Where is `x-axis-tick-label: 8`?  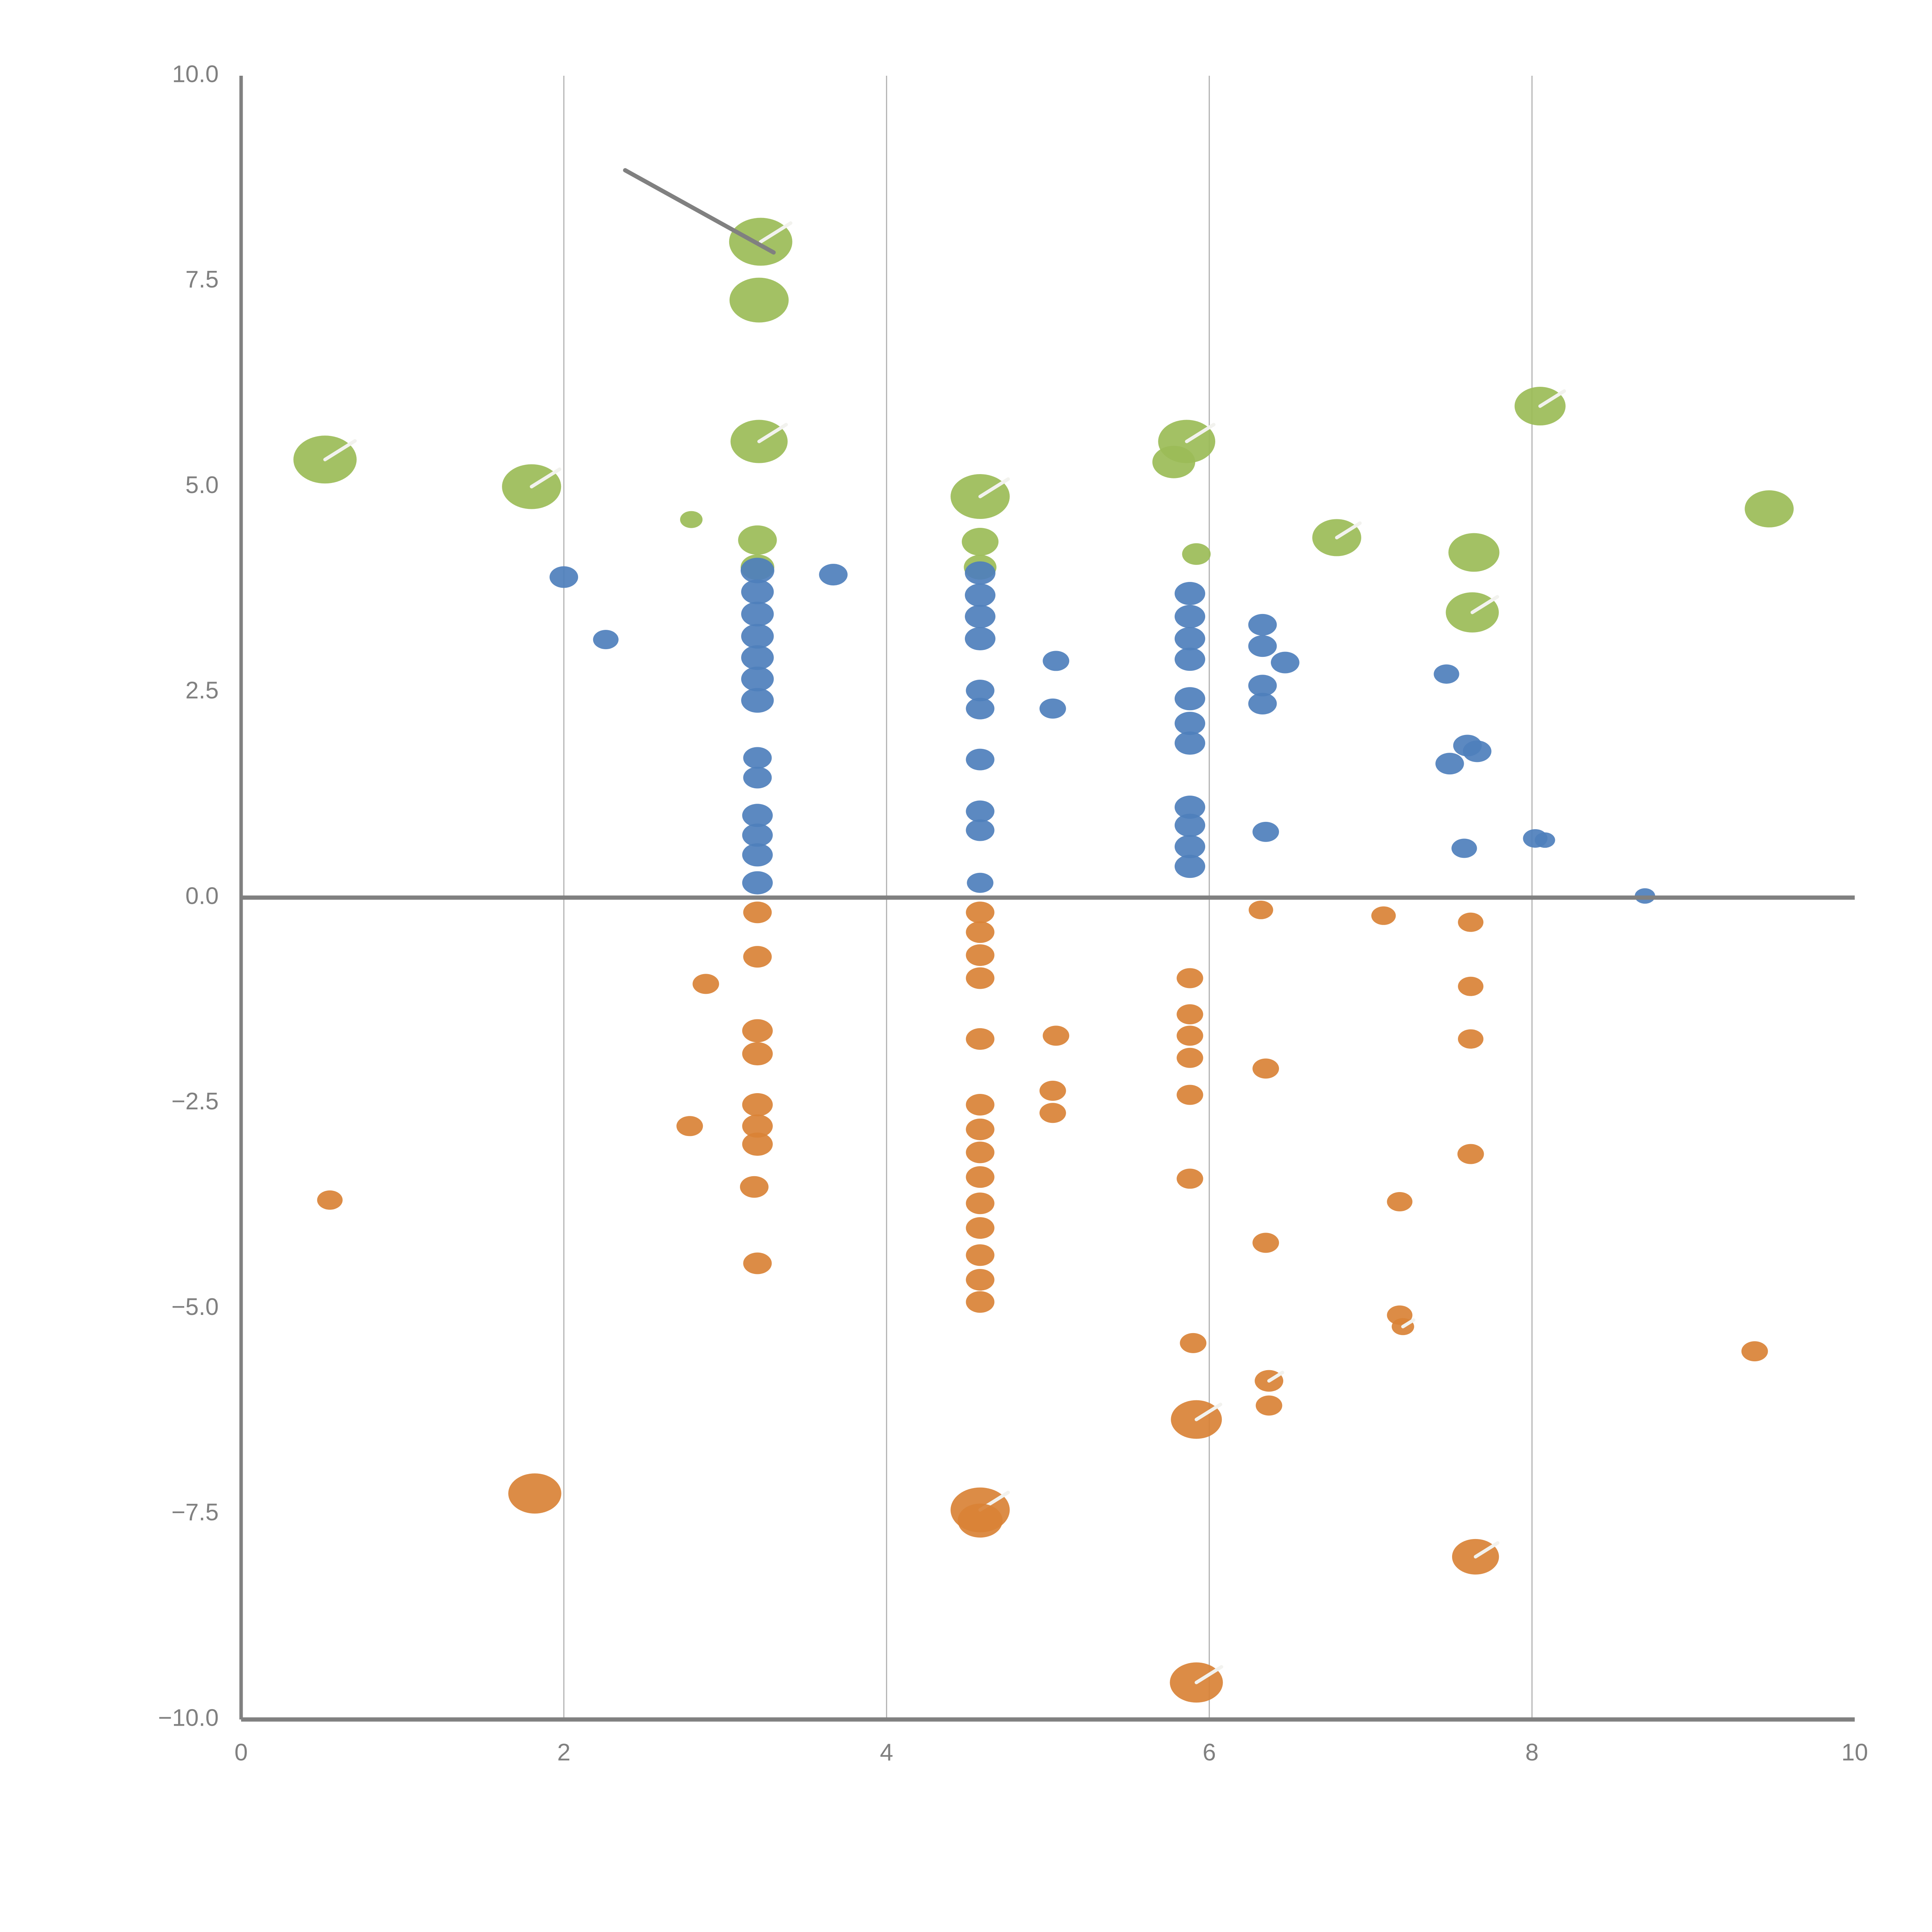 x-axis-tick-label: 8 is located at coordinates (1532, 1753).